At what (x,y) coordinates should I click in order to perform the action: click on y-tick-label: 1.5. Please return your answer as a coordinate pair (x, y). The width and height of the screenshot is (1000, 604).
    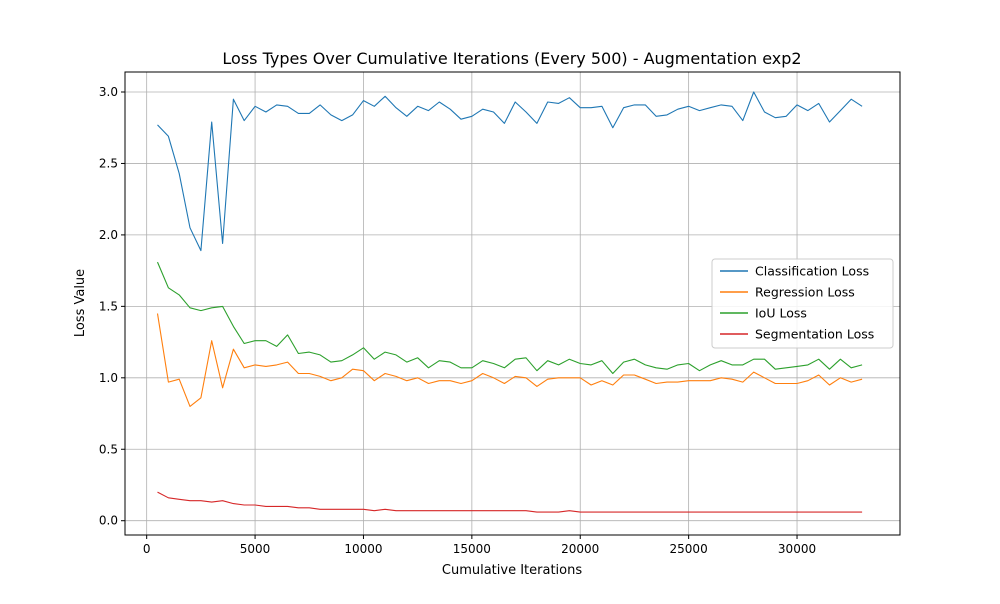
    Looking at the image, I should click on (108, 306).